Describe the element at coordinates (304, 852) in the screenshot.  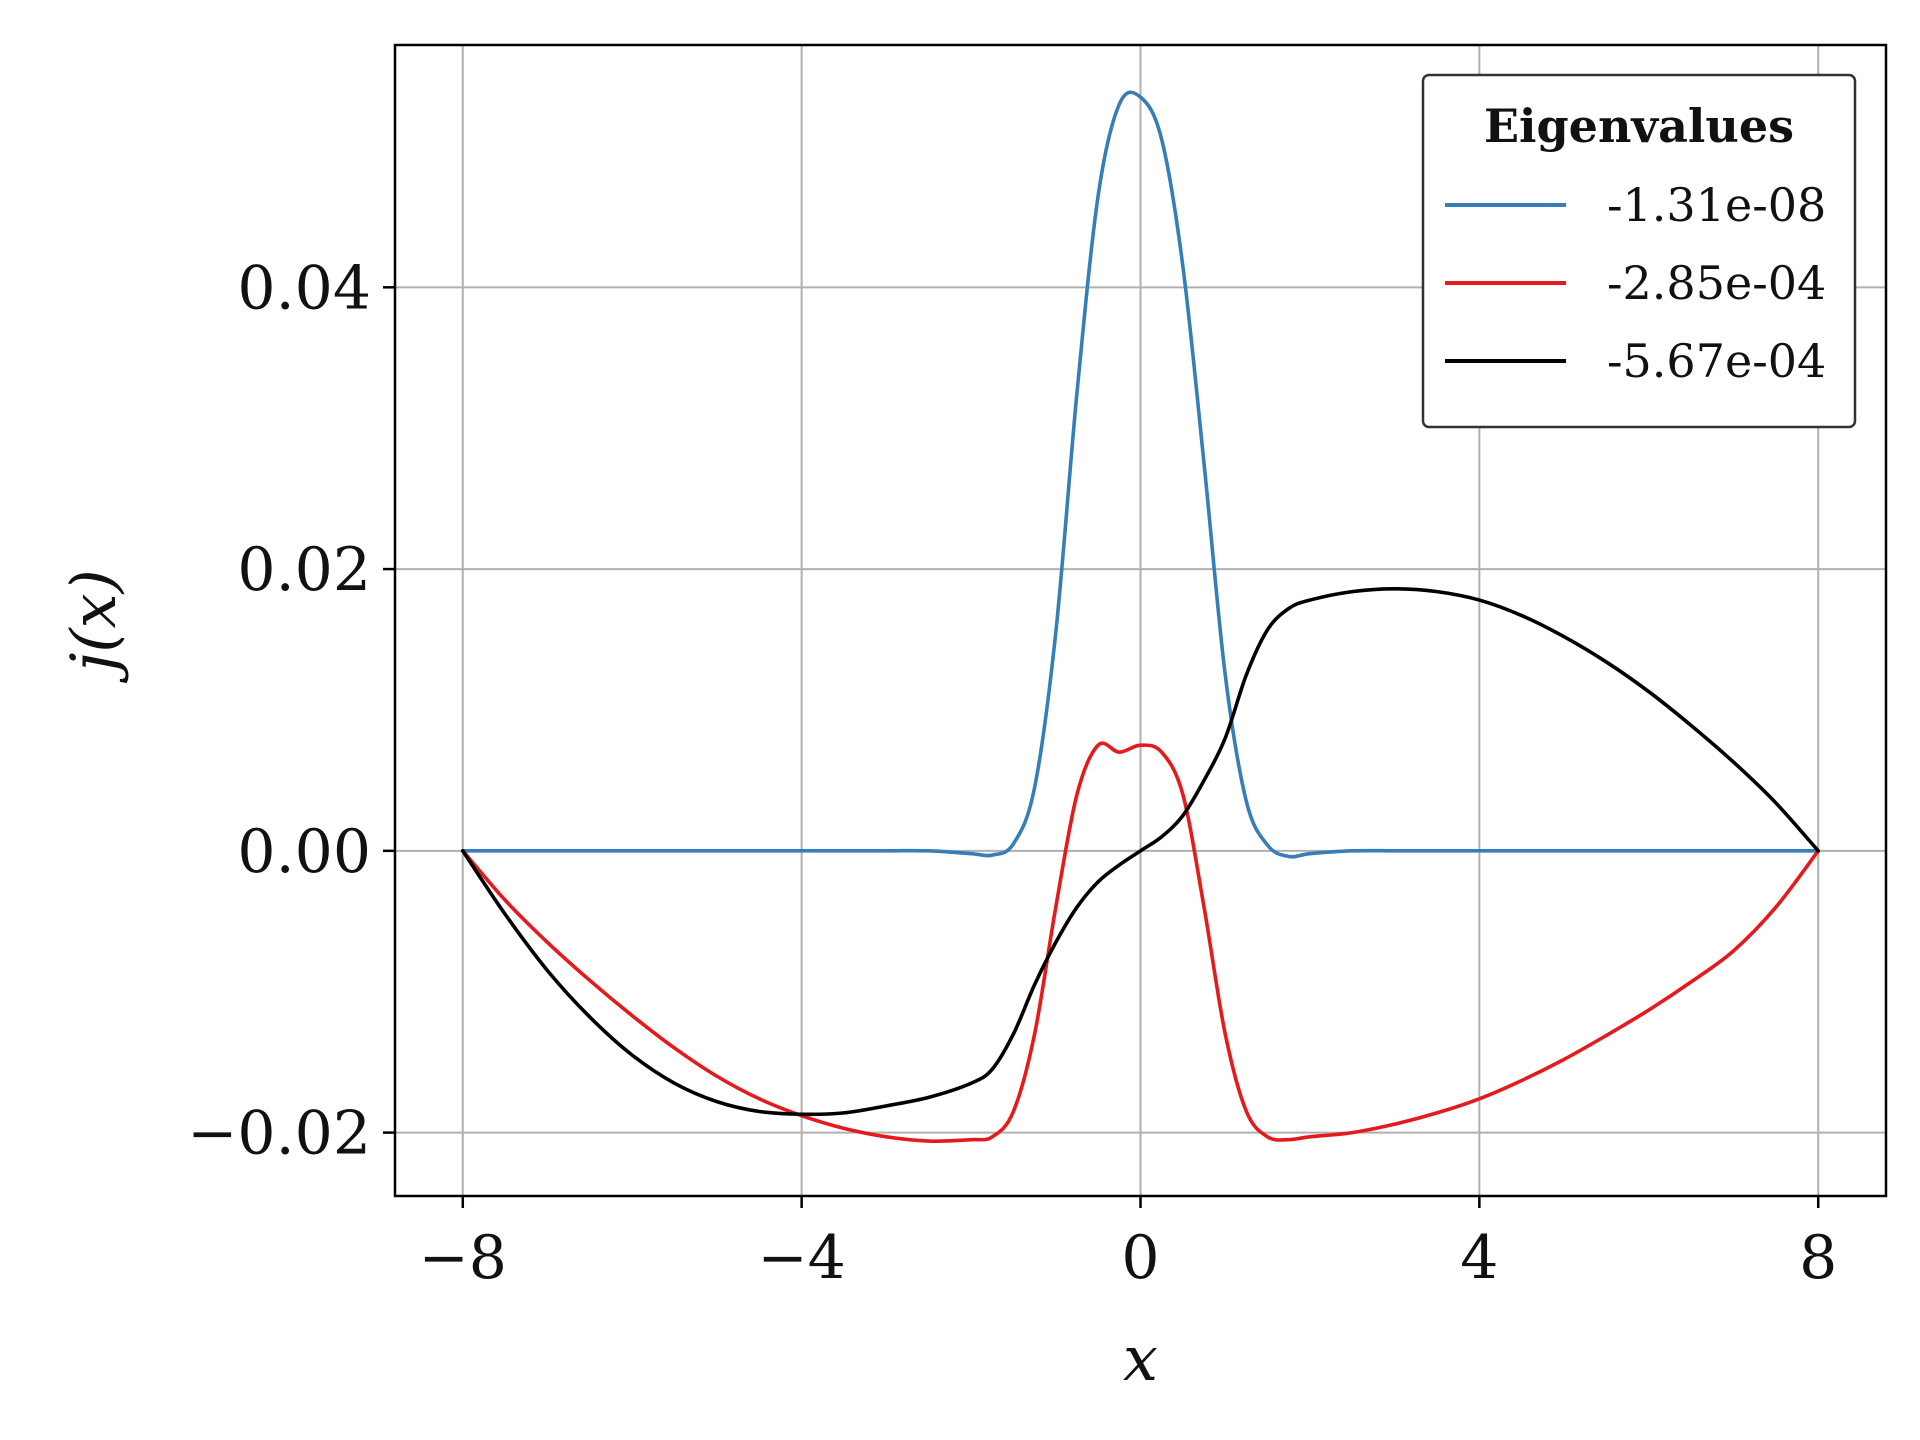
I see `y-tick-label: 0.00` at that location.